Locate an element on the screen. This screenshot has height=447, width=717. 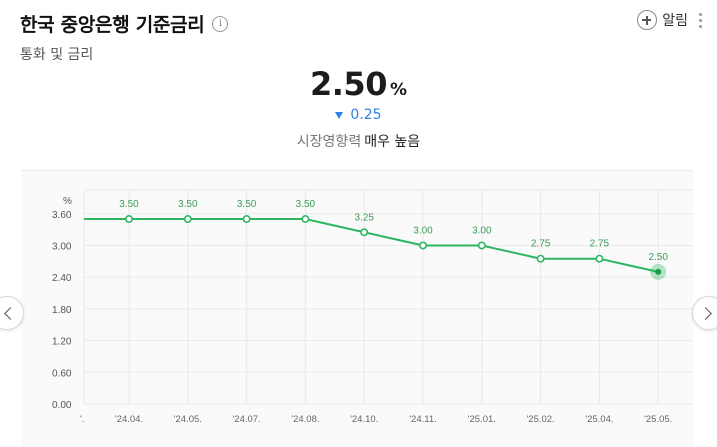
market-influence: 시장영향력 매우 높음 is located at coordinates (358, 141).